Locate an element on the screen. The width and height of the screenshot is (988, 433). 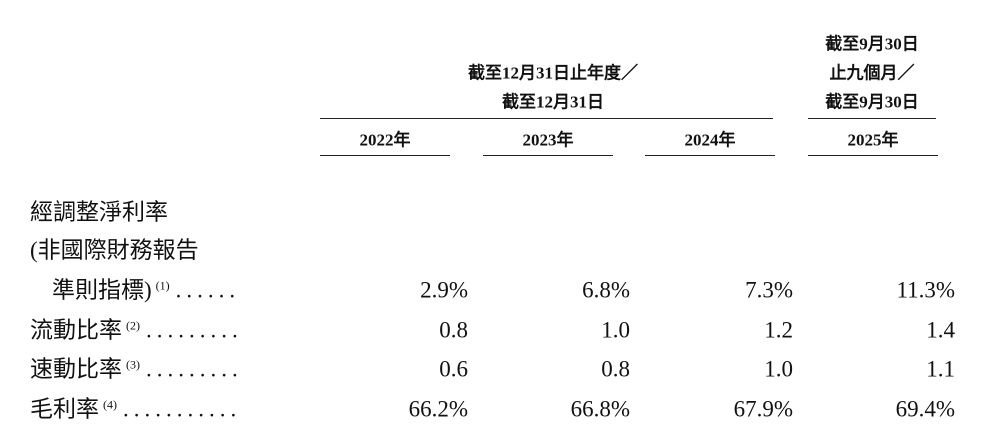
year-heading: 2023年 is located at coordinates (548, 140).